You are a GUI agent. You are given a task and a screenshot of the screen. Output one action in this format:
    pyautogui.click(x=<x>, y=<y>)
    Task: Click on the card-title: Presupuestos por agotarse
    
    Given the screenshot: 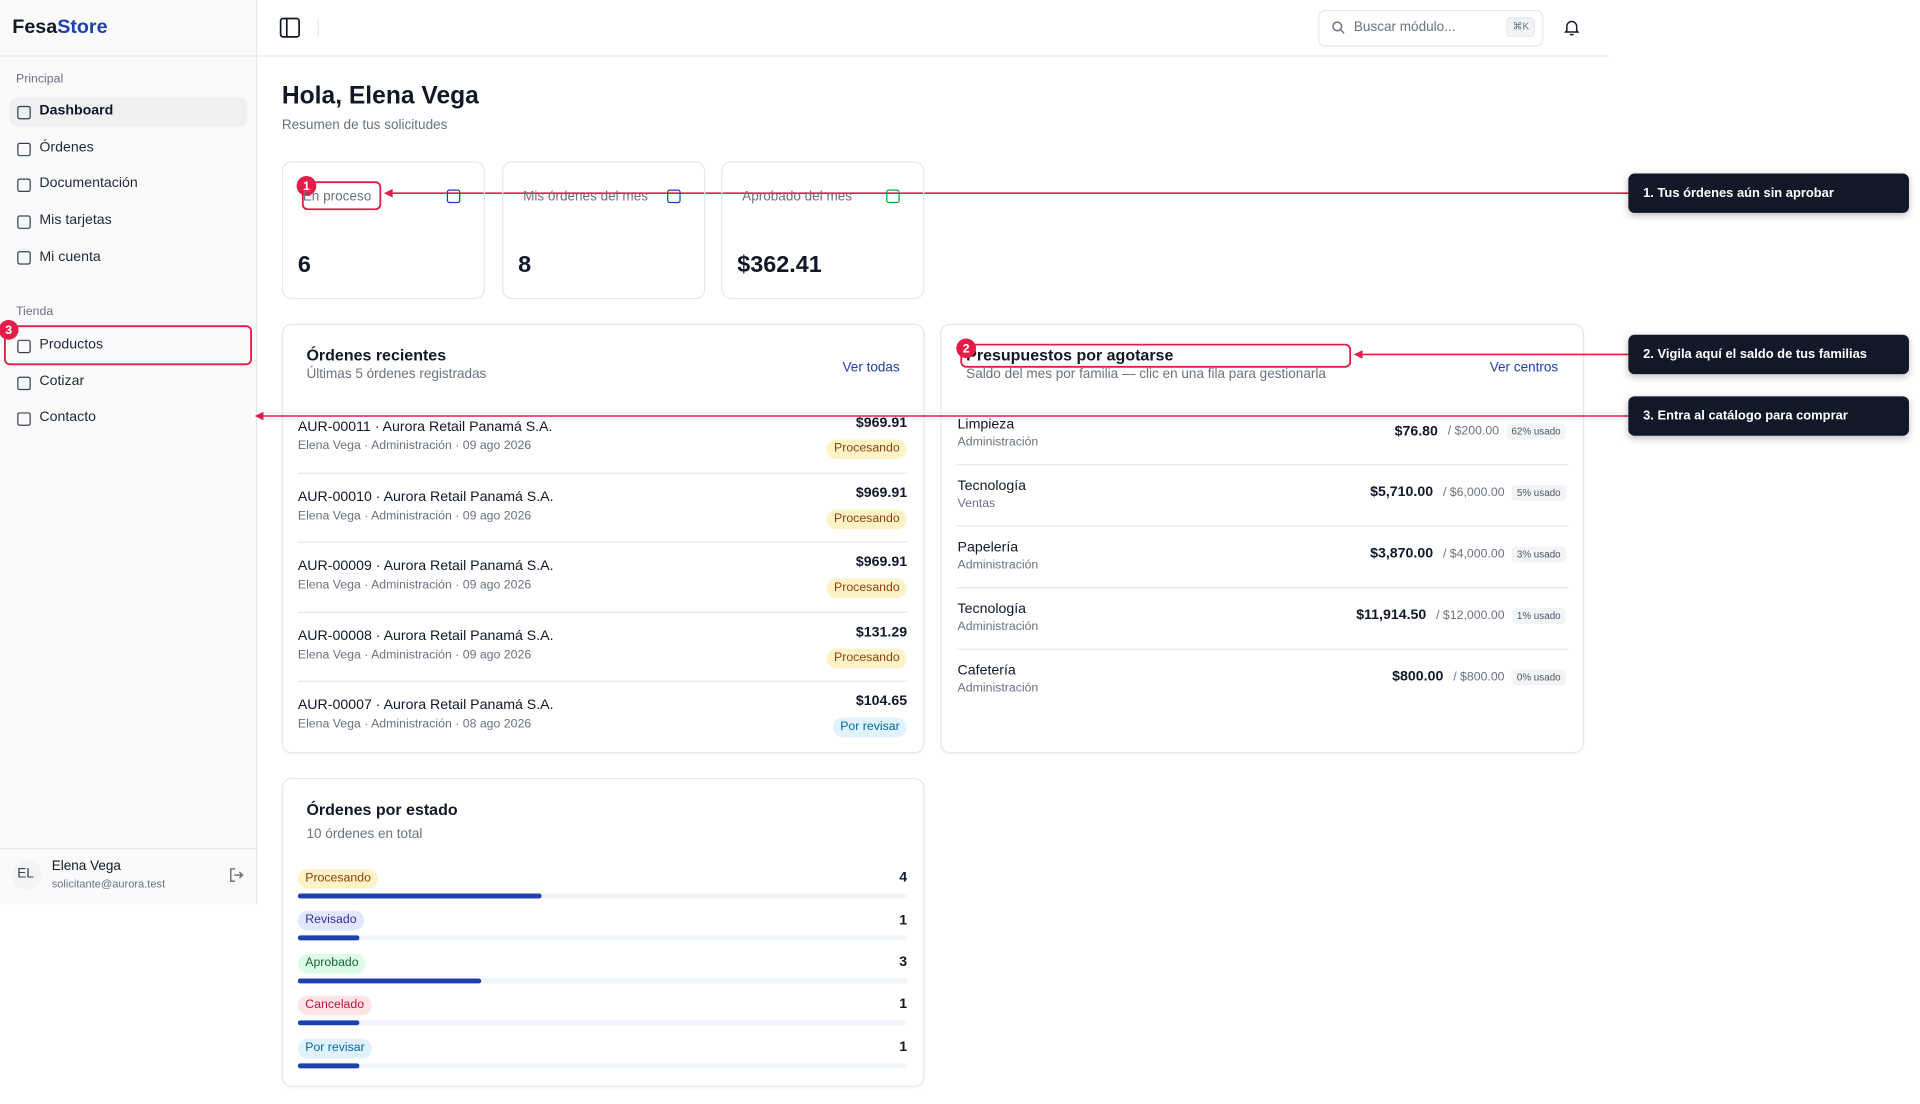 What is the action you would take?
    pyautogui.click(x=1070, y=355)
    